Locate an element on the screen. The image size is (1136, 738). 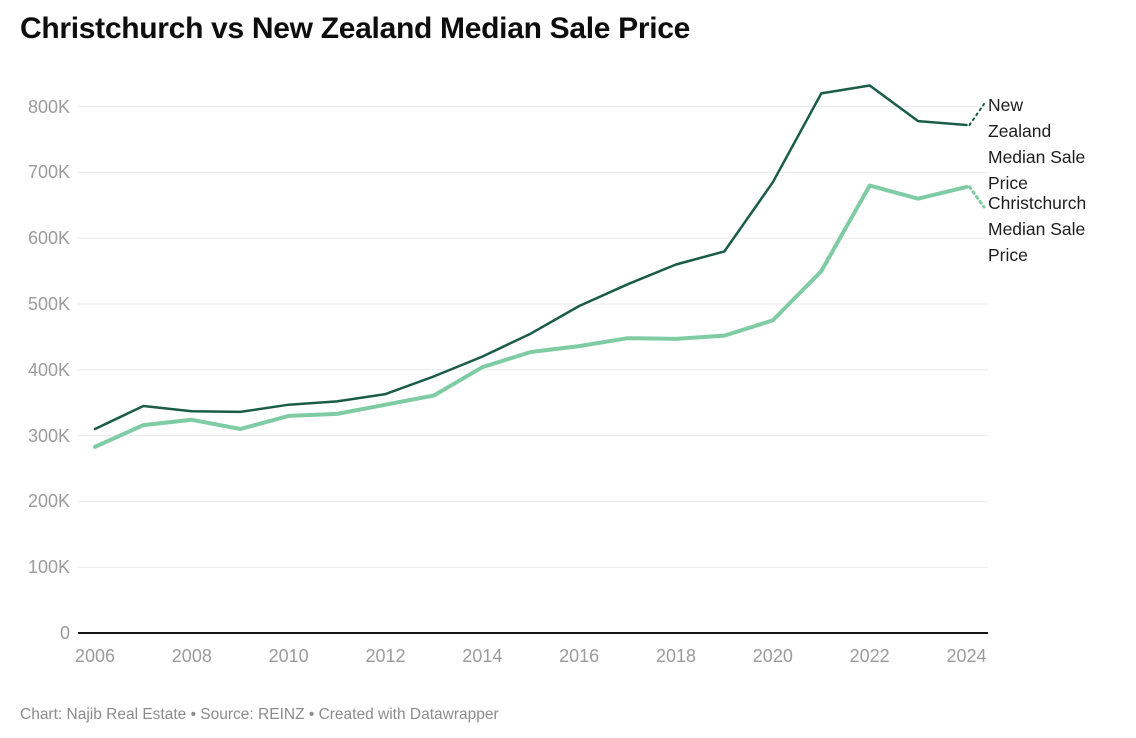
y-tick-label: 700K is located at coordinates (48, 172).